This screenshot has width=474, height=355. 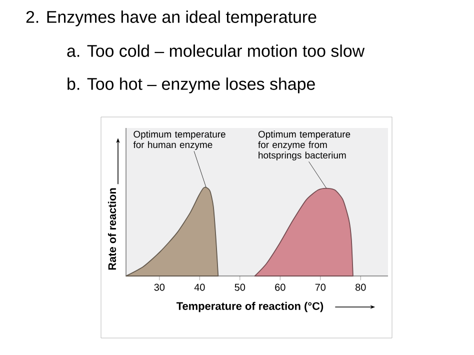 I want to click on x-tick-label: 80, so click(x=361, y=287).